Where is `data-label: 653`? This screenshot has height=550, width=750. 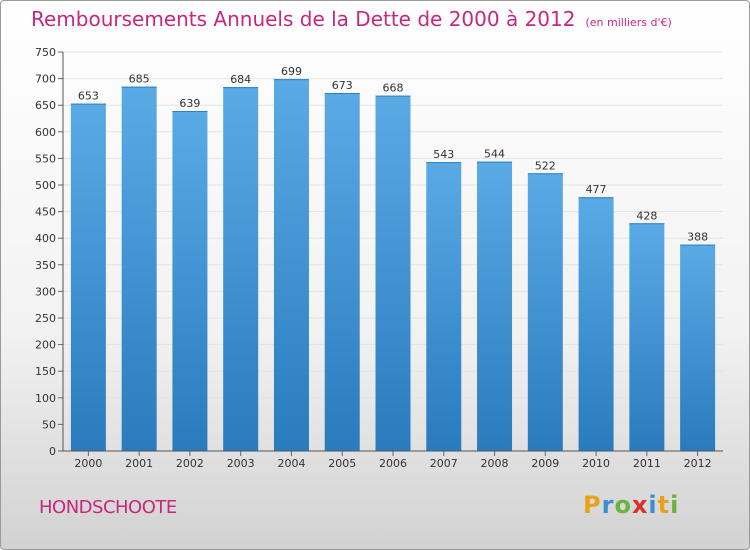
data-label: 653 is located at coordinates (88, 96).